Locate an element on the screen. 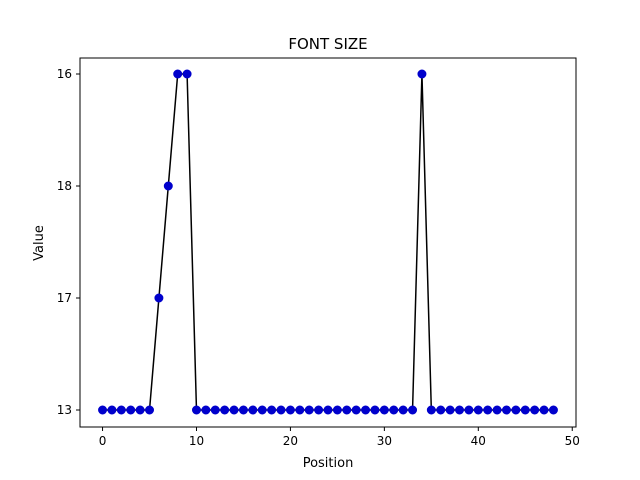 Image resolution: width=640 pixels, height=480 pixels. y-tick-label: 13 is located at coordinates (64, 410).